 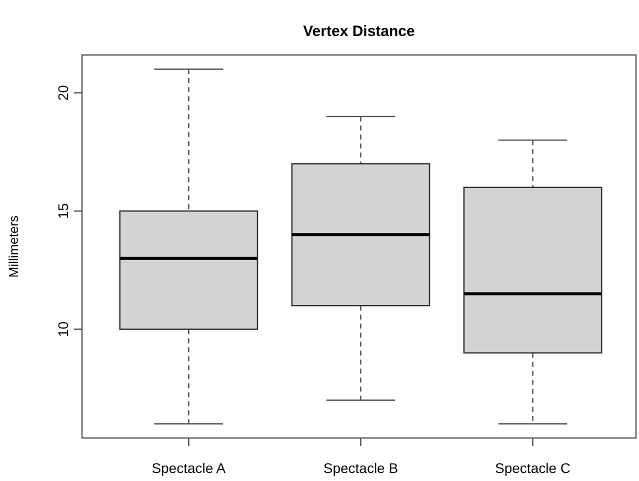 I want to click on x-tick-label: Spectacle B, so click(x=360, y=468).